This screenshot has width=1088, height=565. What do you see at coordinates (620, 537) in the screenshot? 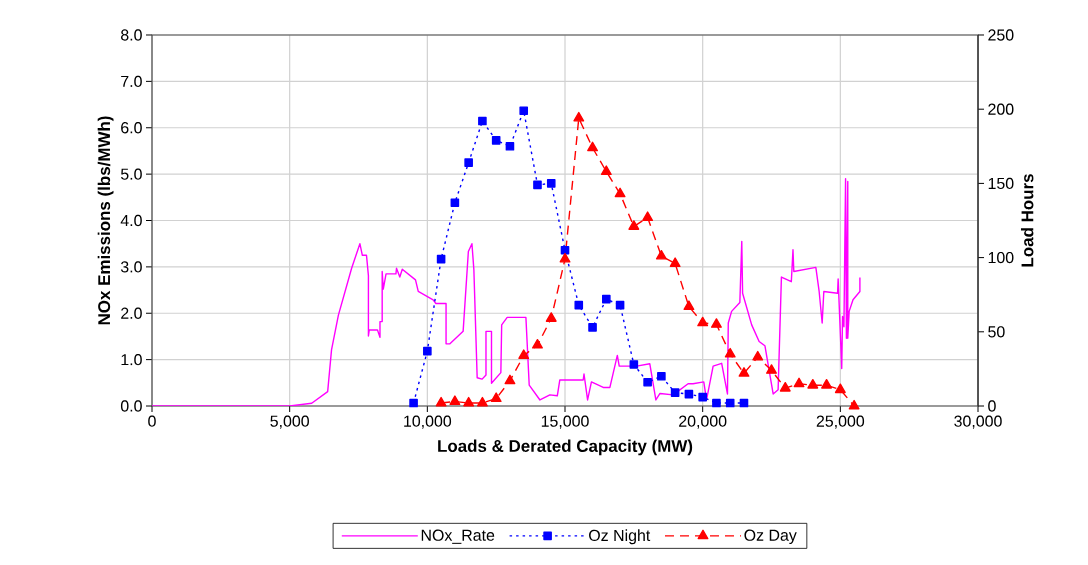
I see `legend-label: Oz Night` at bounding box center [620, 537].